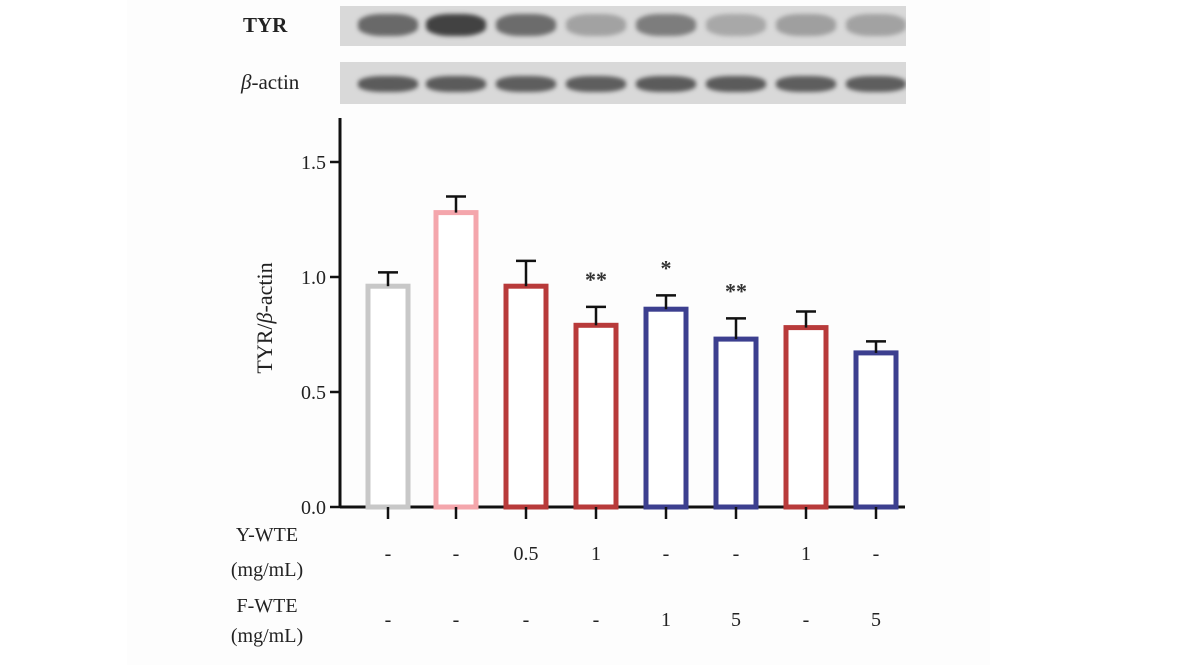 The height and width of the screenshot is (665, 1178). What do you see at coordinates (806, 620) in the screenshot?
I see `dose-value-r2-7: -` at bounding box center [806, 620].